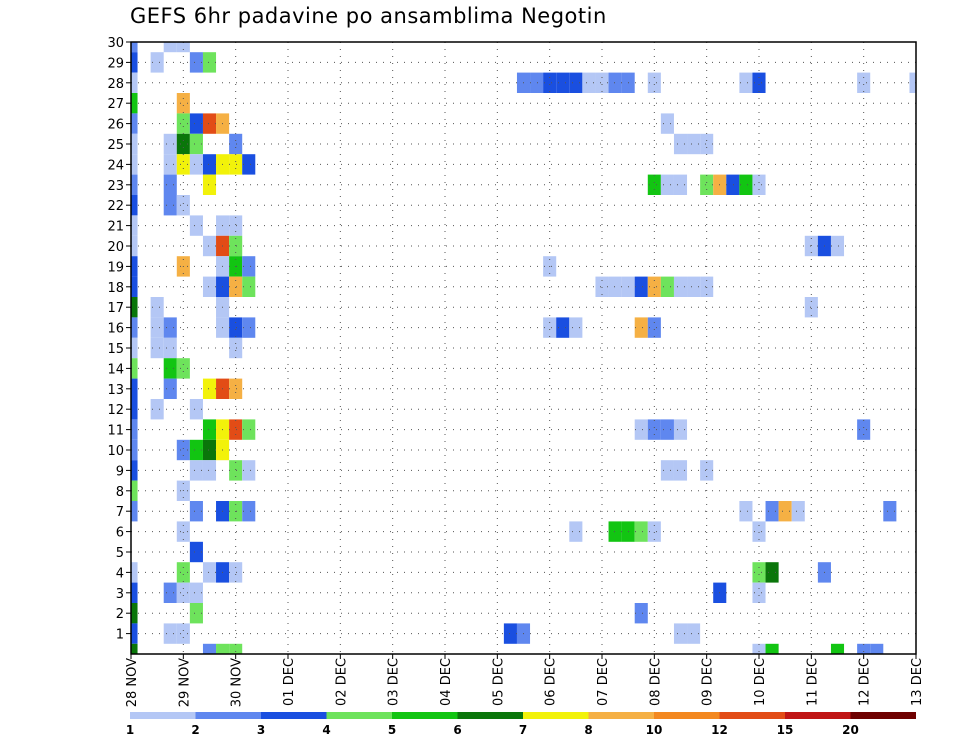 The height and width of the screenshot is (746, 960). What do you see at coordinates (120, 533) in the screenshot?
I see `y-tick-label: 6` at bounding box center [120, 533].